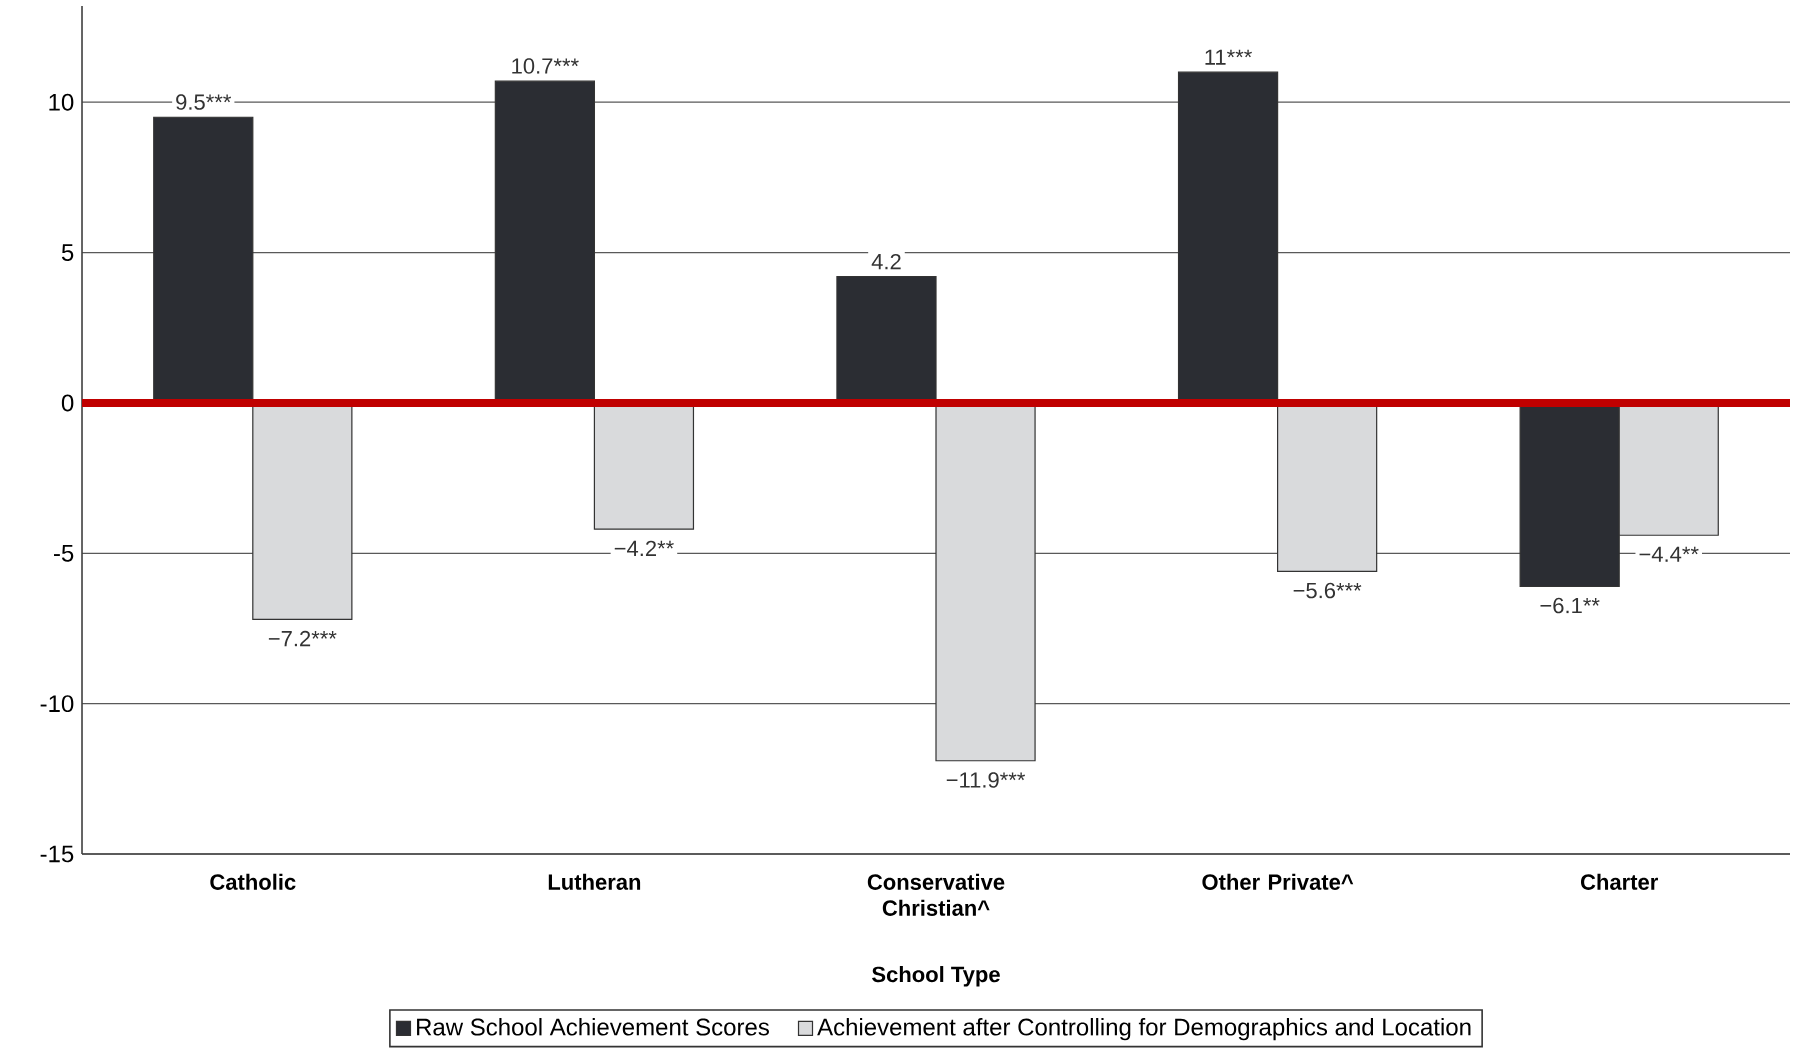 This screenshot has height=1059, width=1816. I want to click on data-label: −6.1**, so click(1570, 605).